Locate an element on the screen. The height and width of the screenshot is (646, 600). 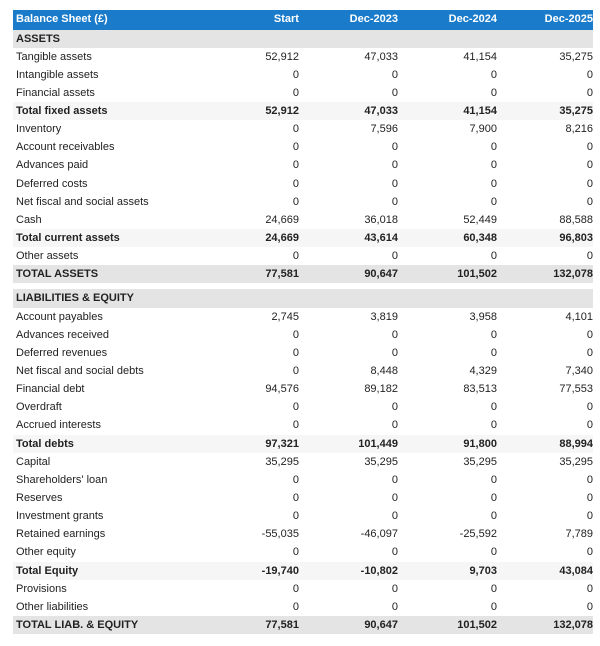
row-label: Accrued interests is located at coordinates (58, 425).